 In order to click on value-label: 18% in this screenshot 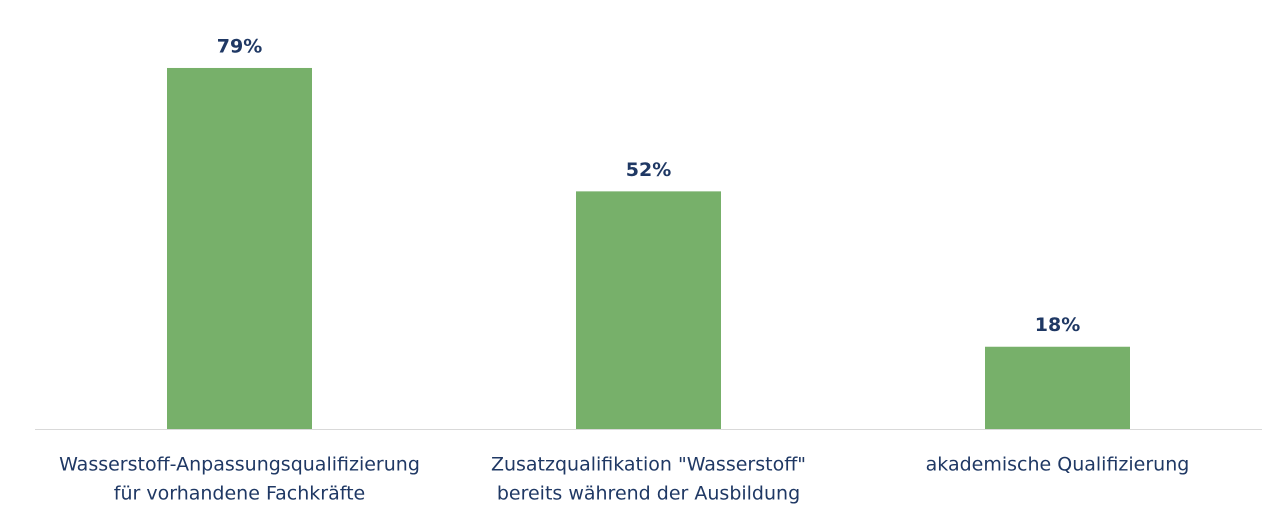, I will do `click(1057, 325)`.